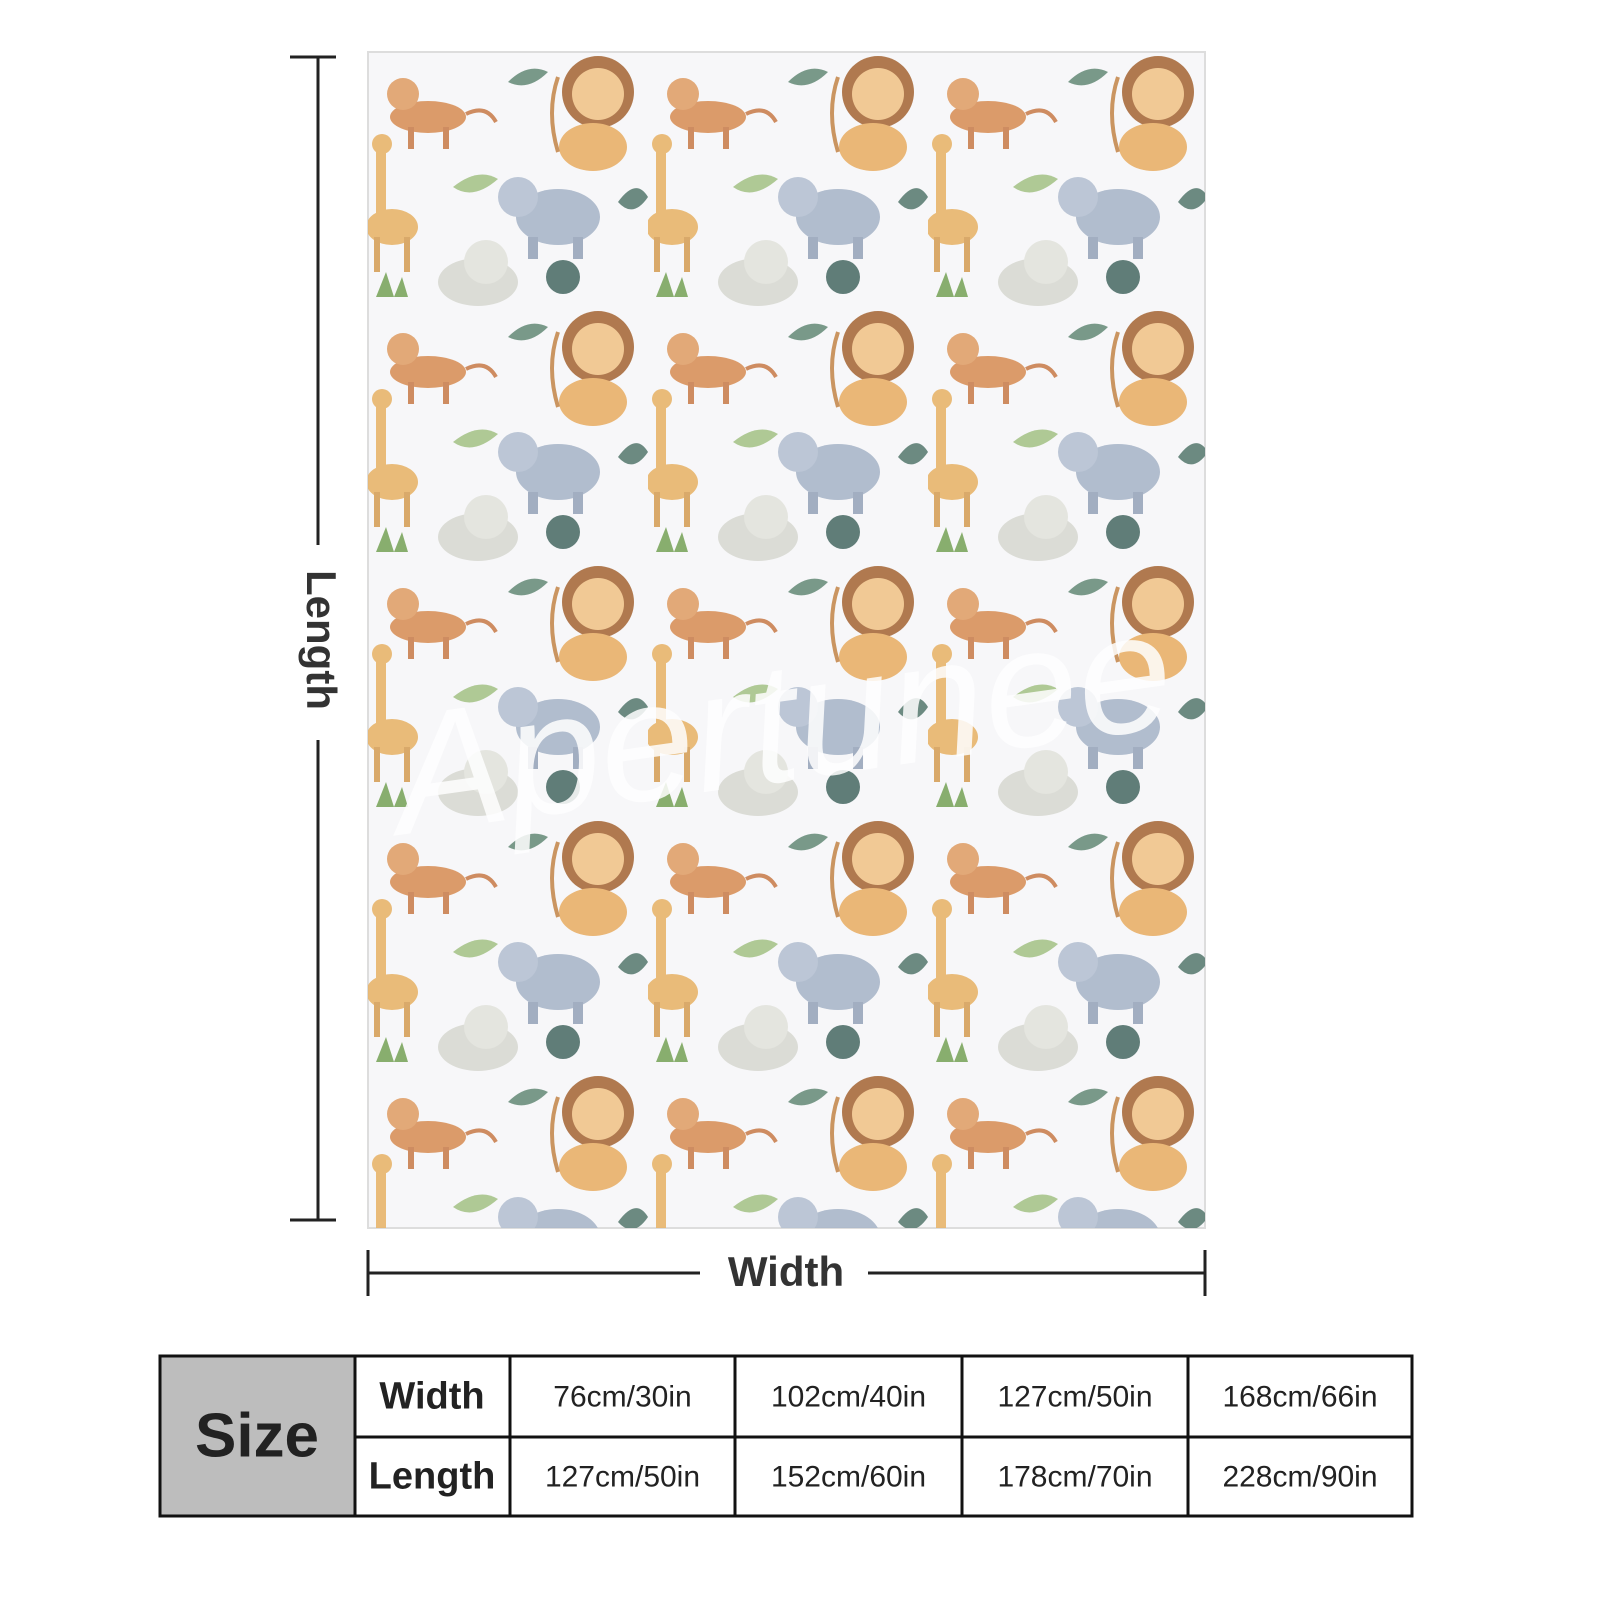 Image resolution: width=1600 pixels, height=1605 pixels. I want to click on width-label: Width, so click(786, 1271).